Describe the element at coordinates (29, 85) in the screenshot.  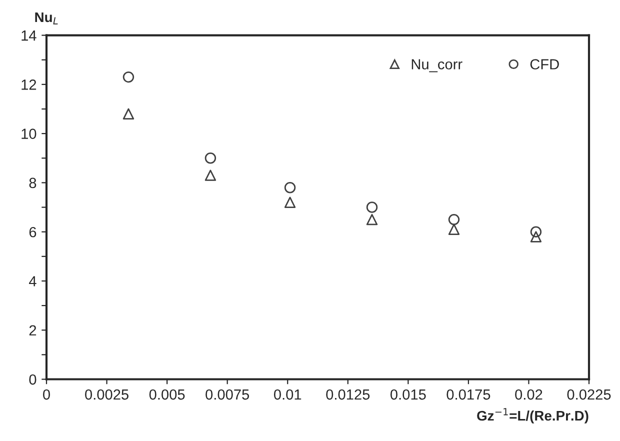
I see `y-tick-label: 12` at that location.